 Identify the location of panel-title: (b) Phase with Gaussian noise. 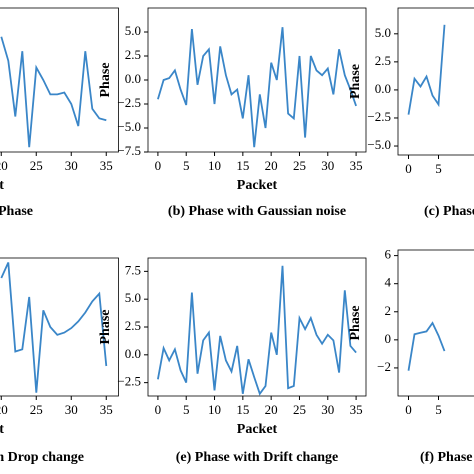
(257, 211).